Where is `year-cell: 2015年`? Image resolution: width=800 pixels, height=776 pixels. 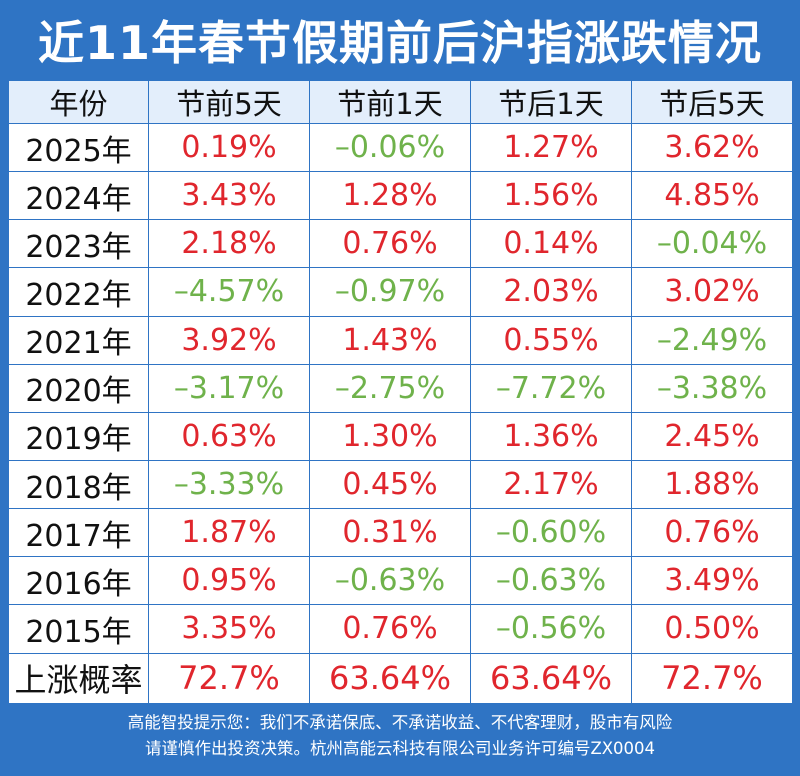
year-cell: 2015年 is located at coordinates (78, 629).